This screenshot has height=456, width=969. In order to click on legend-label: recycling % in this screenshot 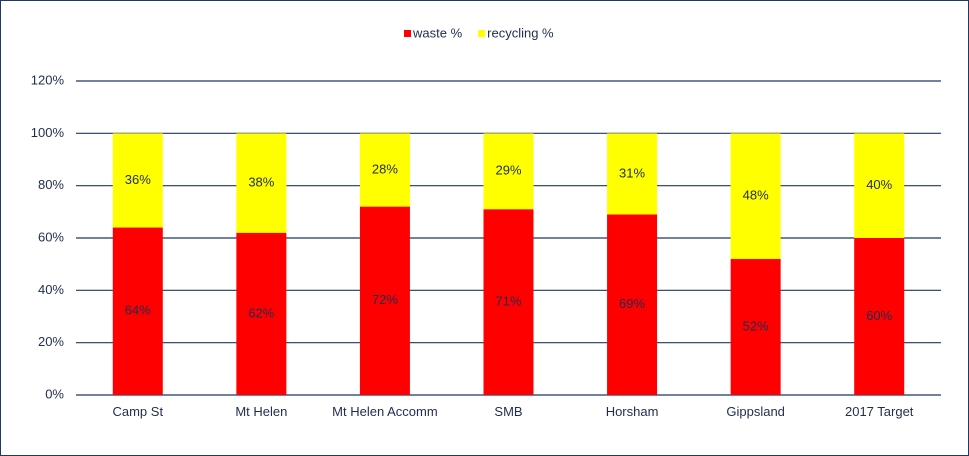, I will do `click(520, 32)`.